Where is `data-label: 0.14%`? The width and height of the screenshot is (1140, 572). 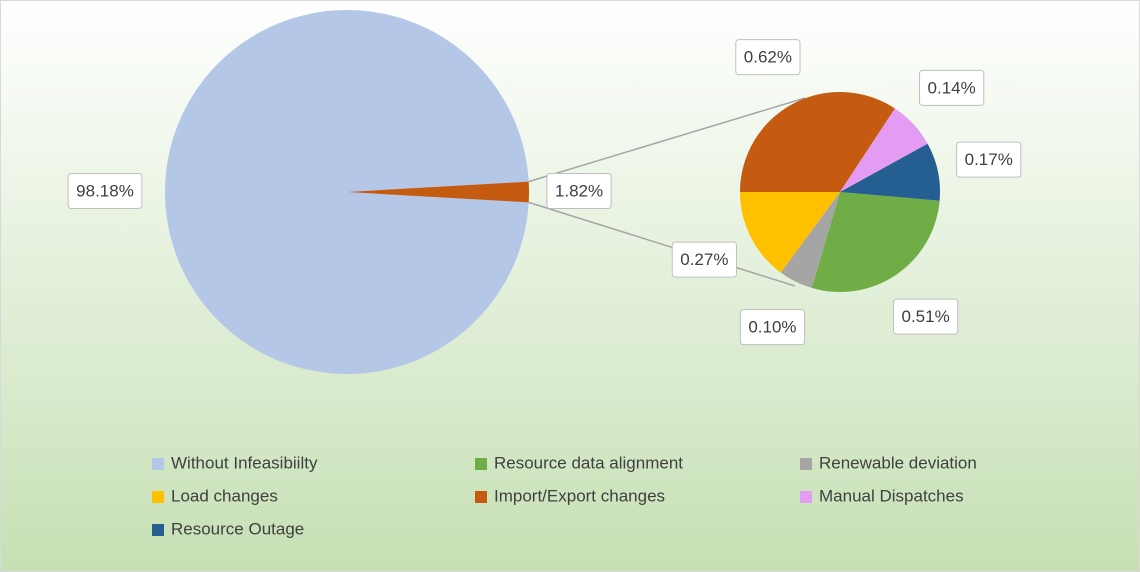 data-label: 0.14% is located at coordinates (952, 87).